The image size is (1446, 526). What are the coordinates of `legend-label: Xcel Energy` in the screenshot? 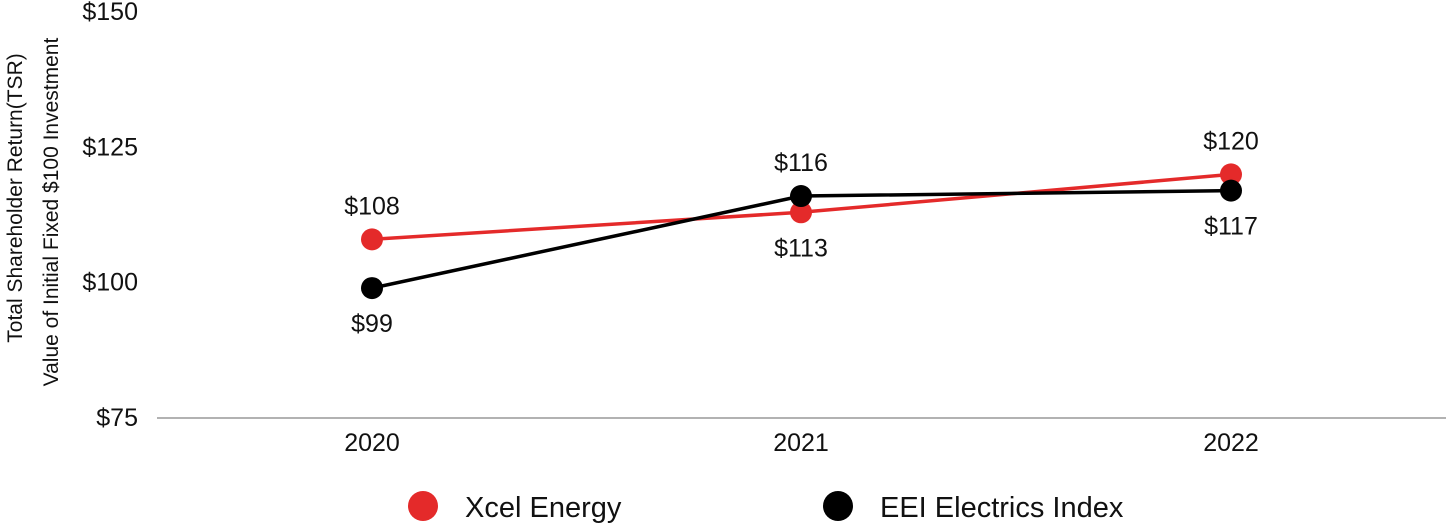 It's located at (543, 508).